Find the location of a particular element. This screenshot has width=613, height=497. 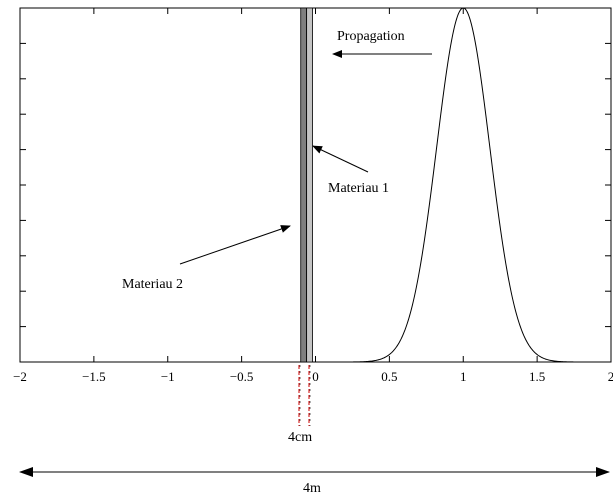

x-tick-label: 0 is located at coordinates (315, 376).